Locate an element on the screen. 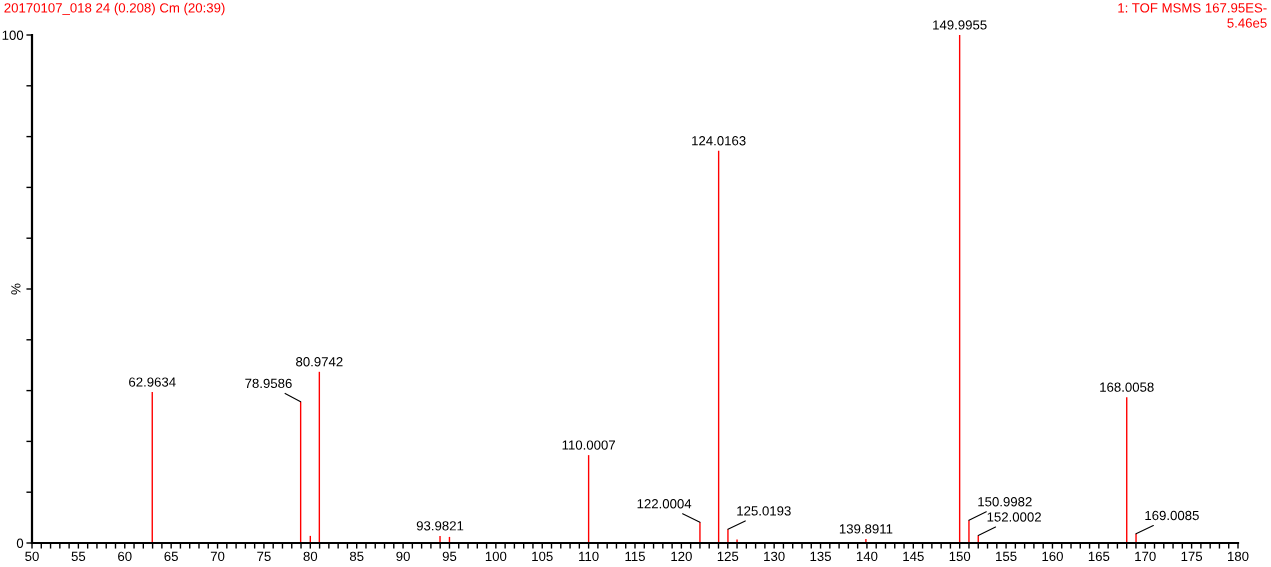  x-tick-label: 170 is located at coordinates (1145, 556).